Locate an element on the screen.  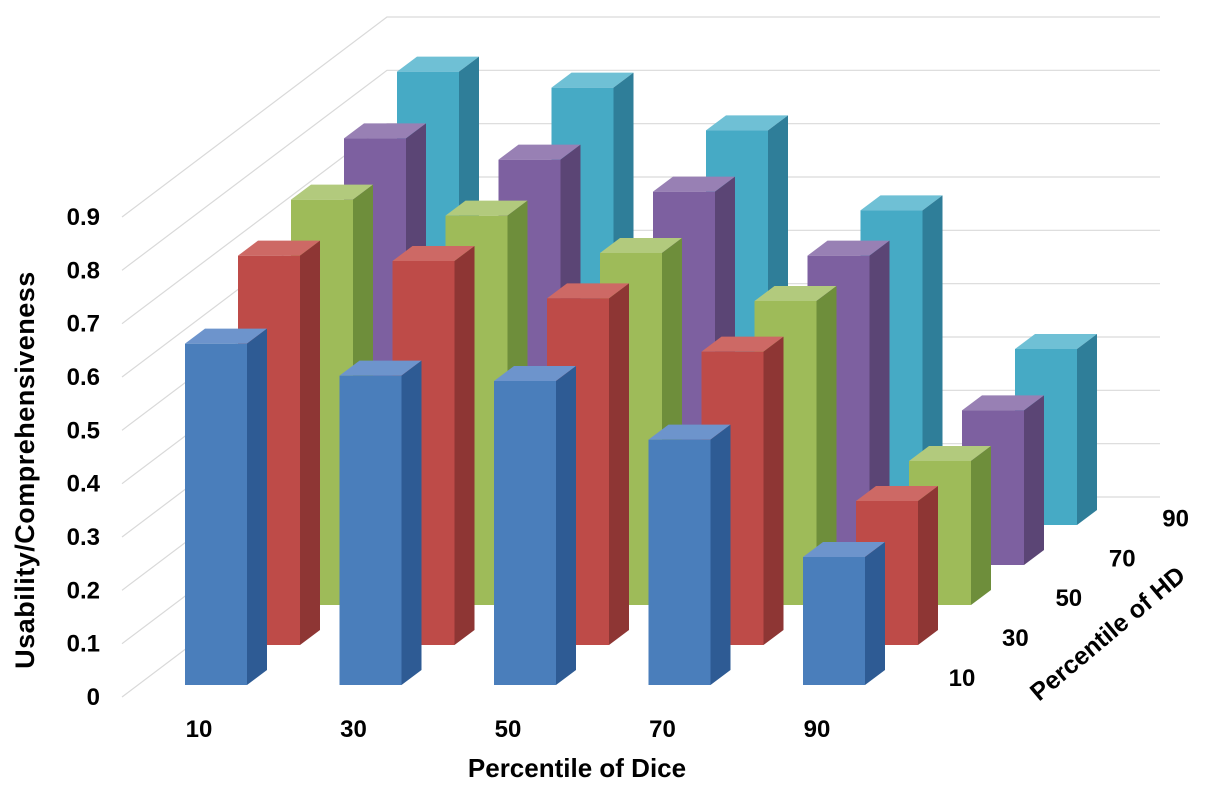
y-axis-title: Usability/Comprehensiveness is located at coordinates (25, 470).